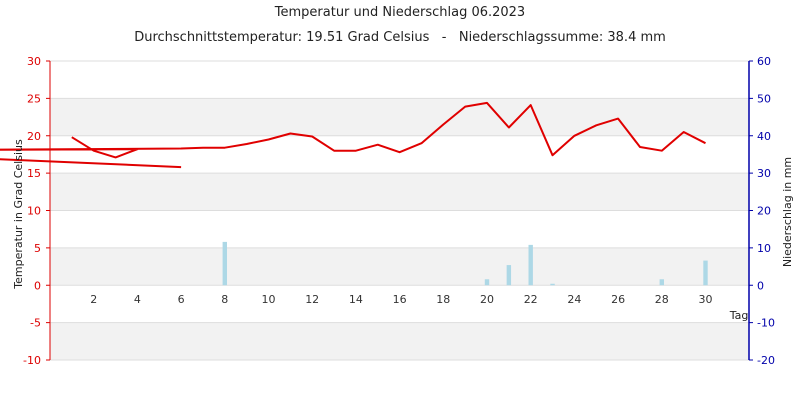  Describe the element at coordinates (400, 299) in the screenshot. I see `x-tick-label: 16` at that location.